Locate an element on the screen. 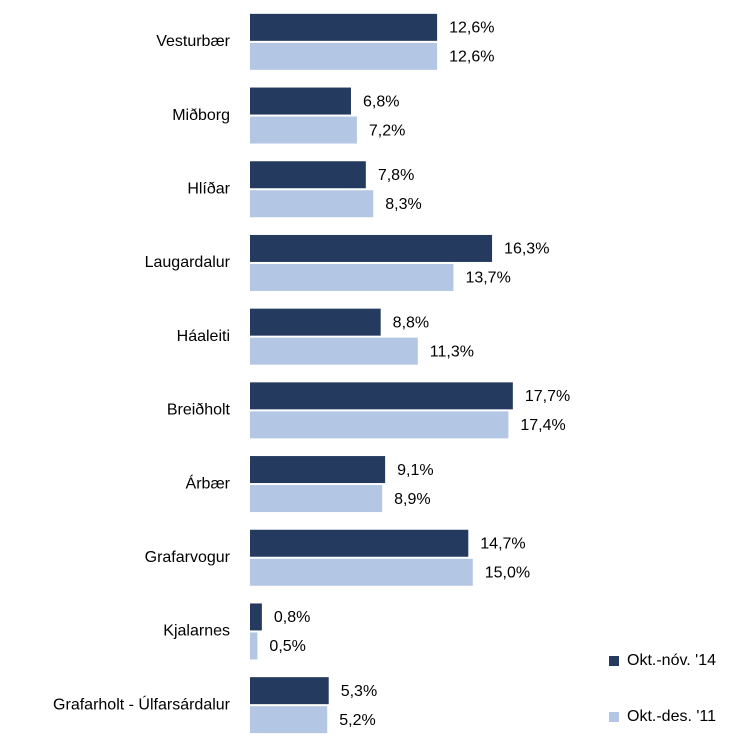  value-label: 8,3% is located at coordinates (403, 204).